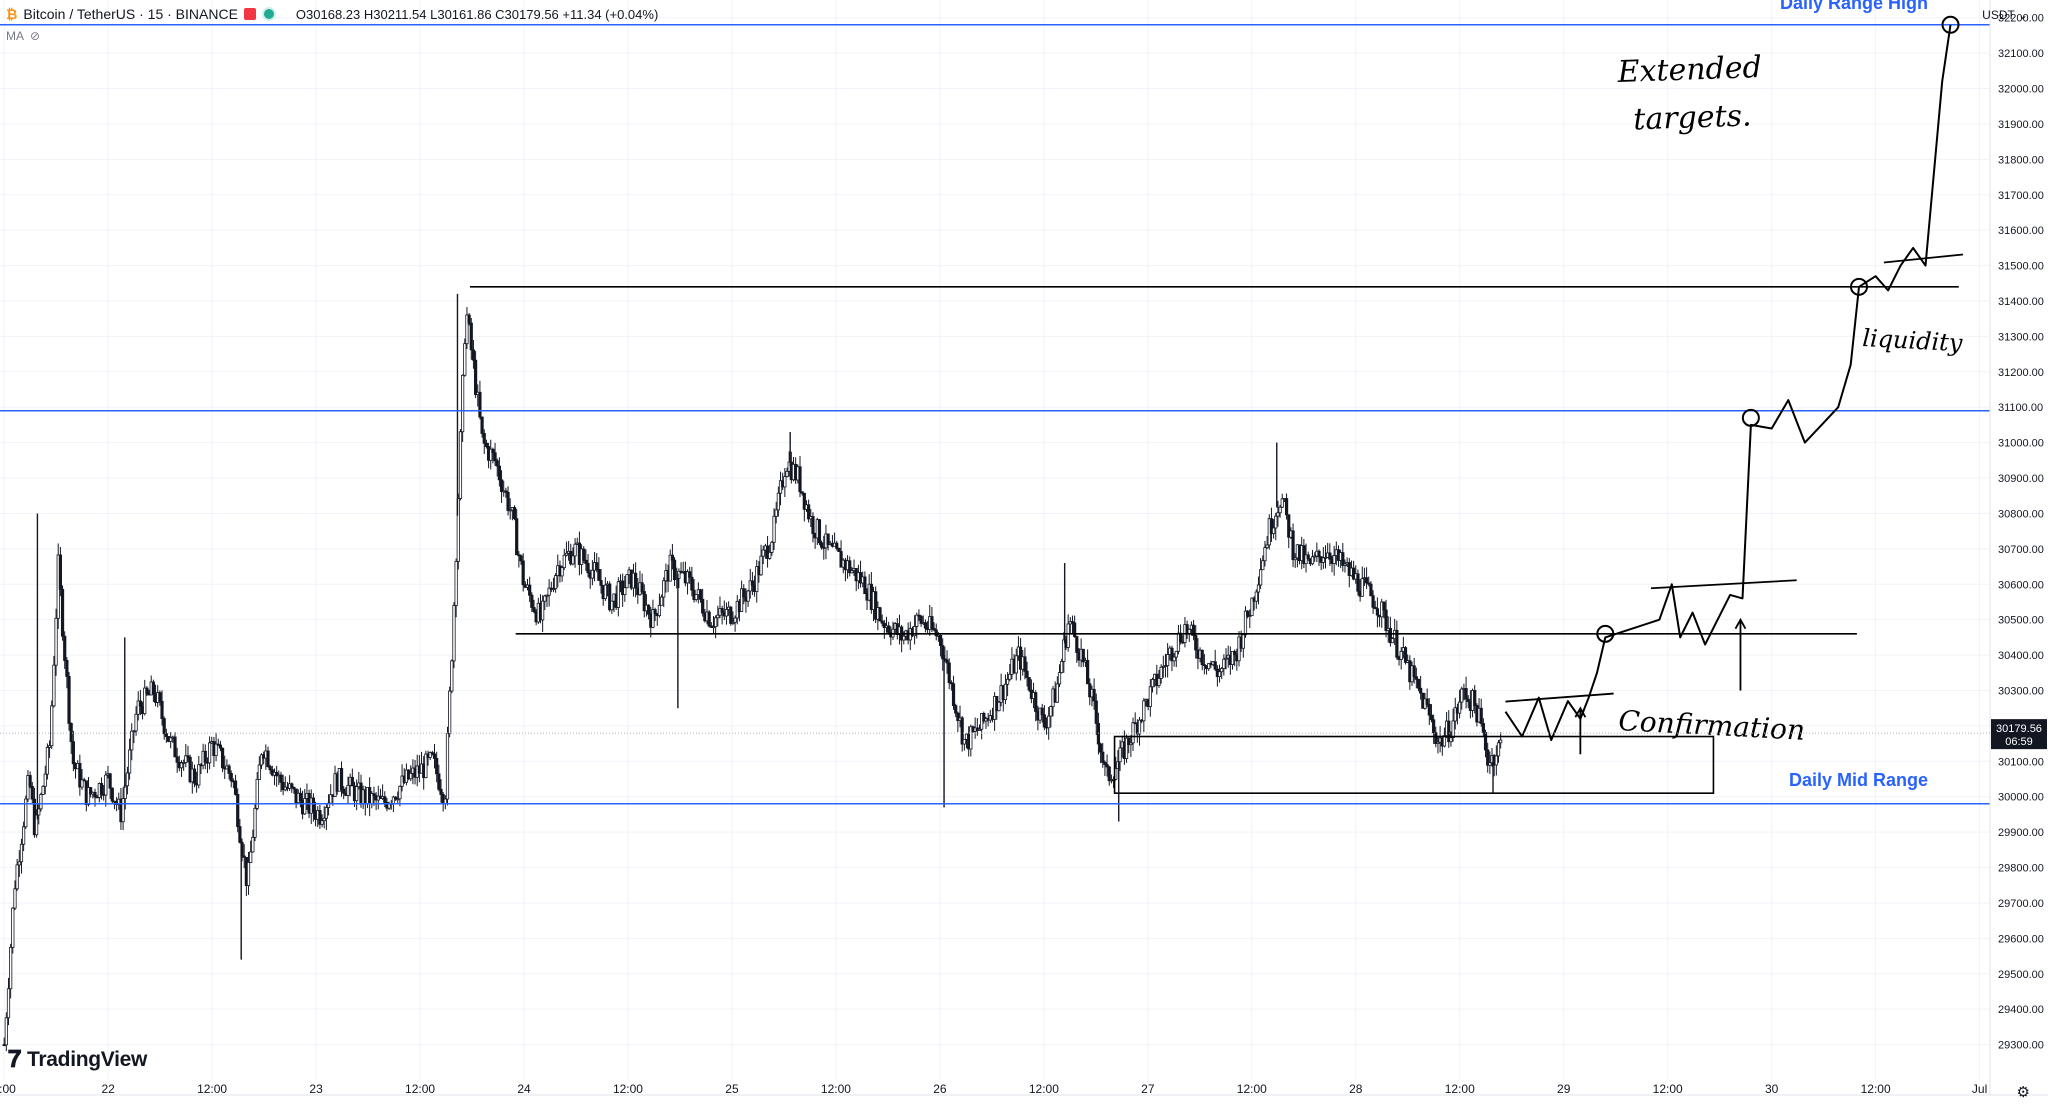  I want to click on time-tick-label: 12:00, so click(1876, 1089).